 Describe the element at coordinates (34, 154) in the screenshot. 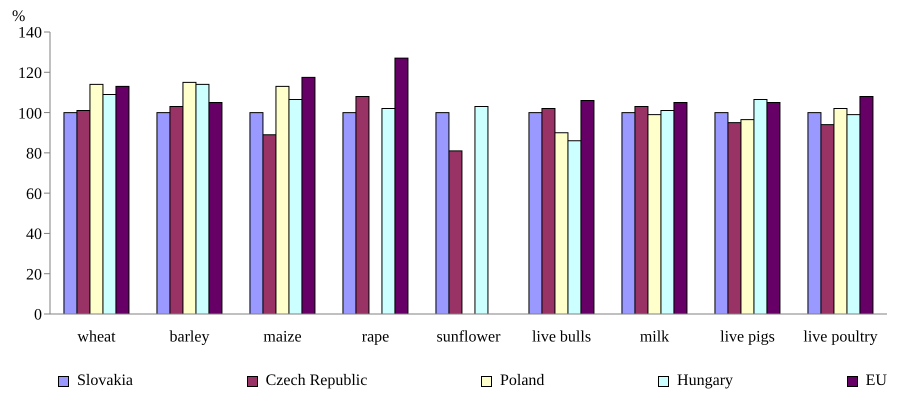

I see `y-tick-label: 80` at that location.